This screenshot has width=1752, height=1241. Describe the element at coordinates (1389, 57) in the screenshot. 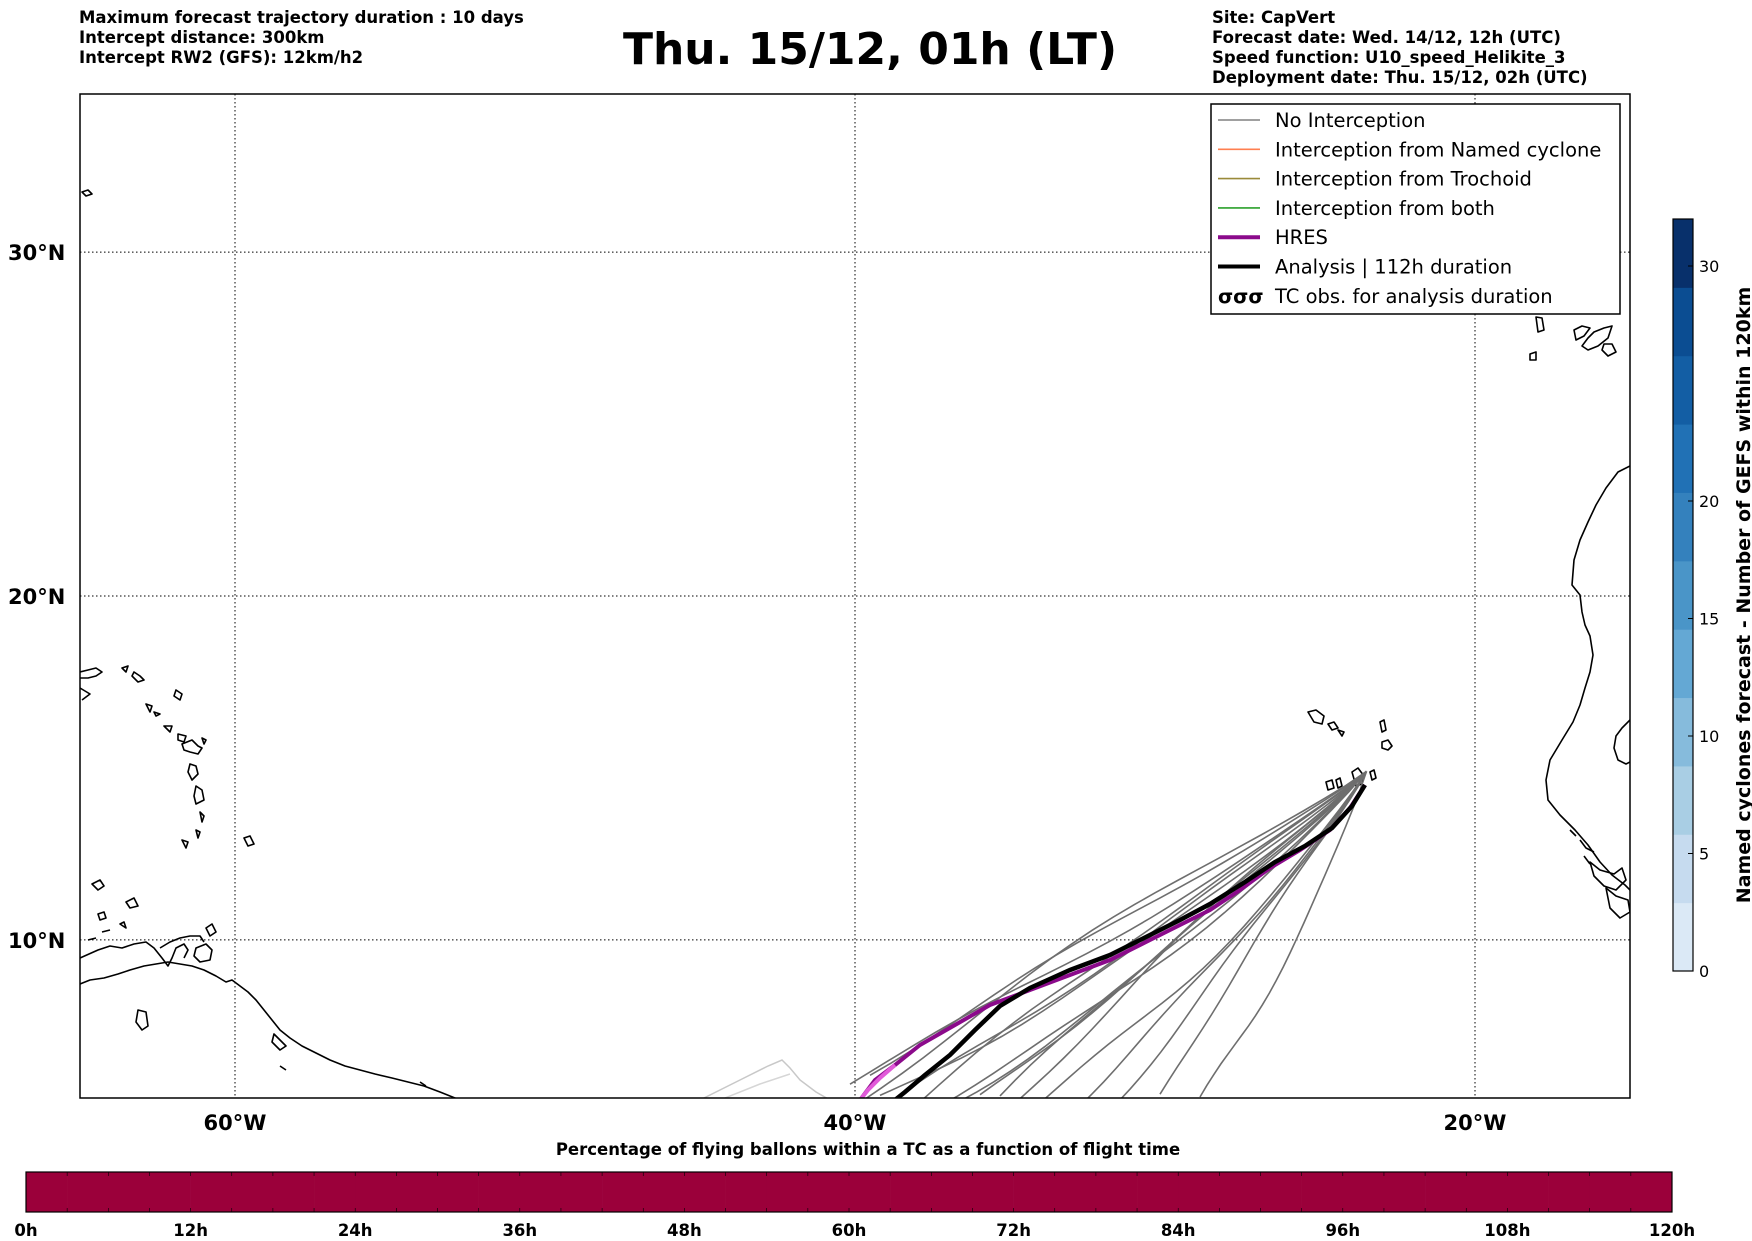

I see `speed-function-text: Speed function: U10_speed_Helikite_3` at that location.